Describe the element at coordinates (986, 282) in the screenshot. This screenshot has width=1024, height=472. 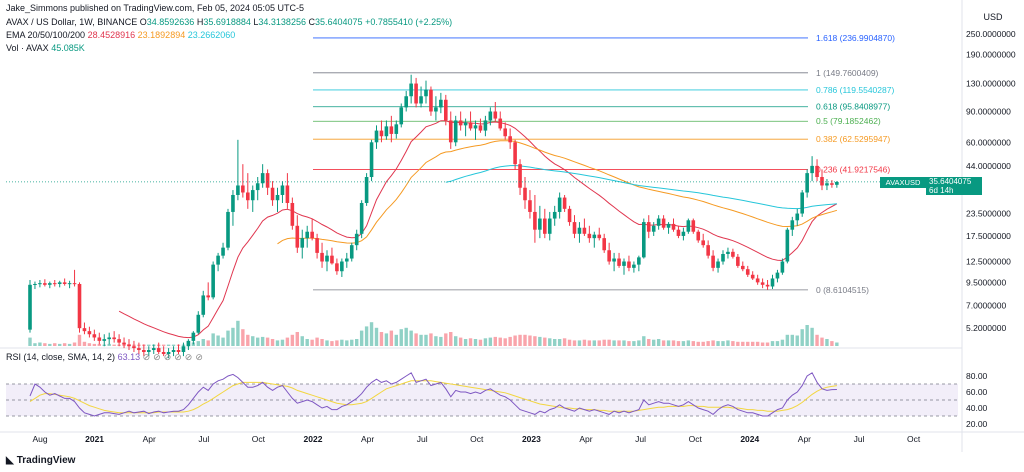
I see `price-tick-label: 9.5000000` at that location.